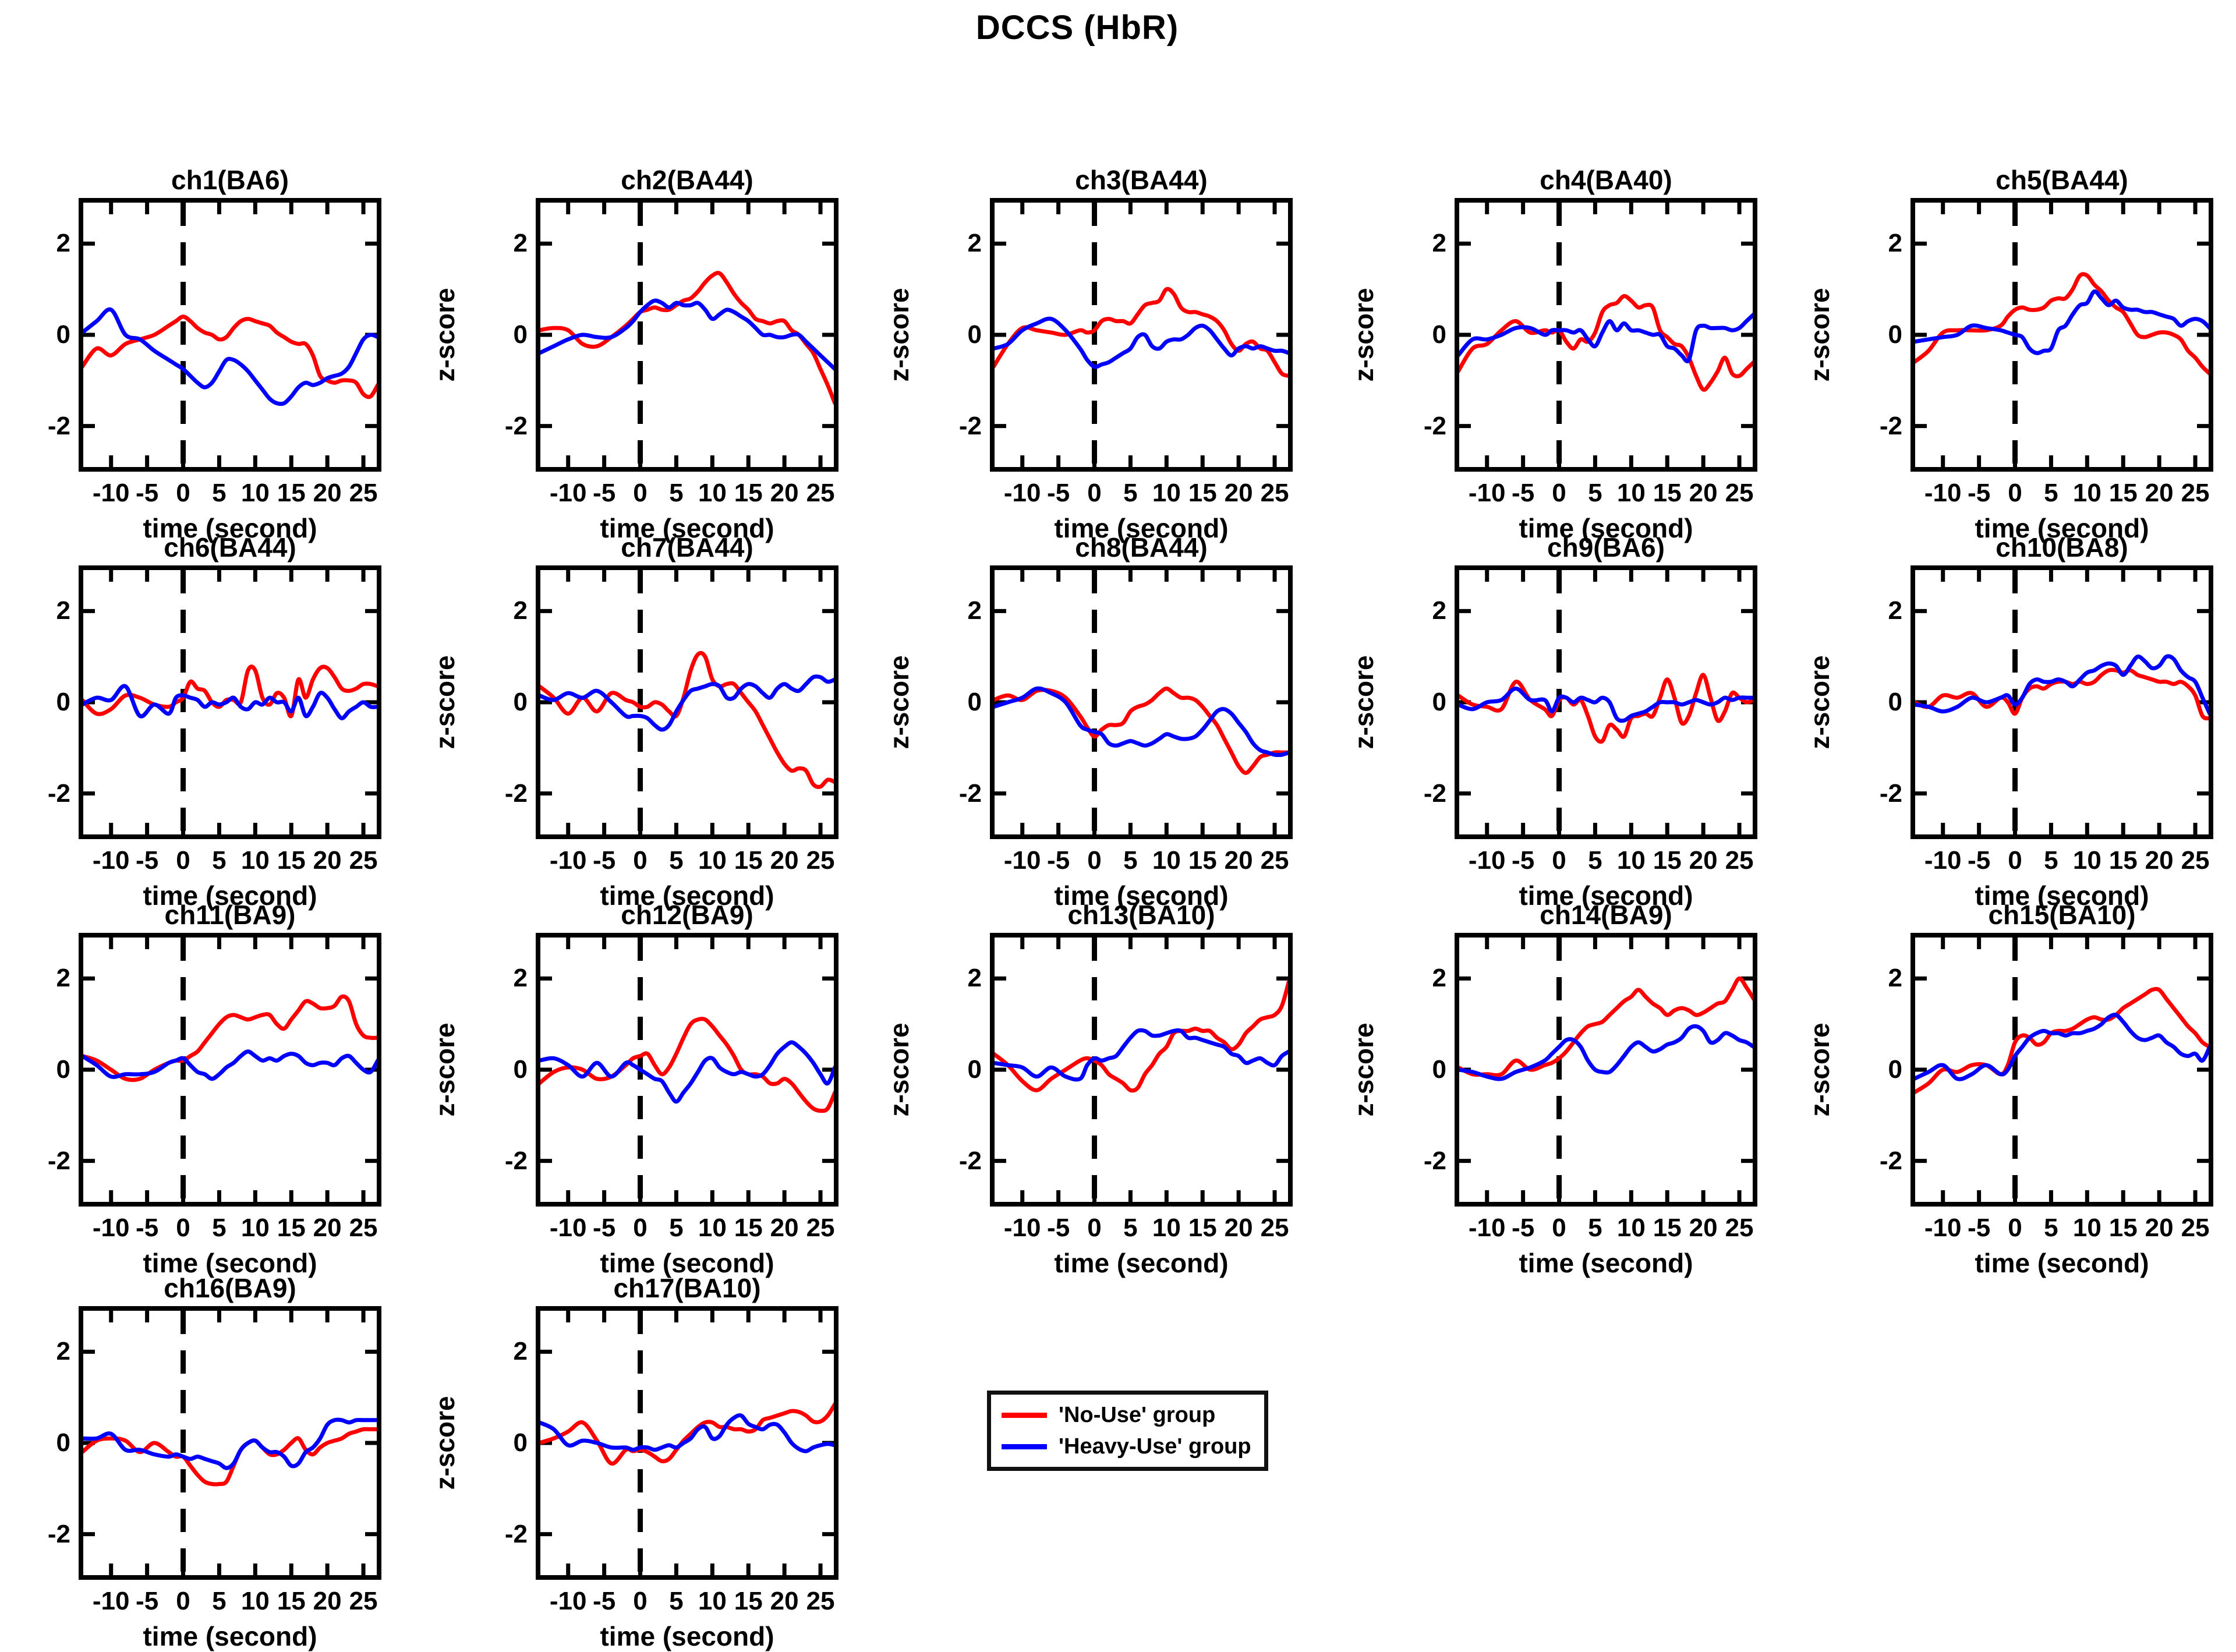 This screenshot has height=1652, width=2236. What do you see at coordinates (1024, 1446) in the screenshot?
I see `legend-line-blue` at bounding box center [1024, 1446].